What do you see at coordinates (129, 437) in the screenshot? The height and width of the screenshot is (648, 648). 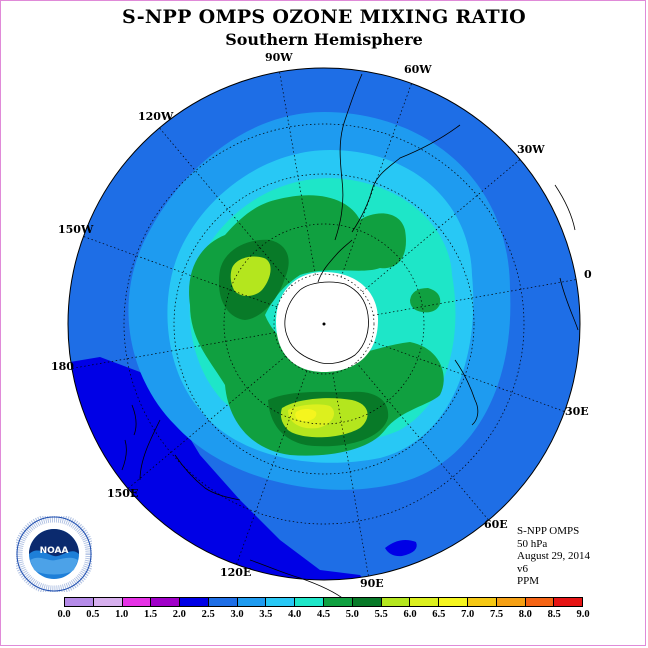 I see `new-zealand-coast` at bounding box center [129, 437].